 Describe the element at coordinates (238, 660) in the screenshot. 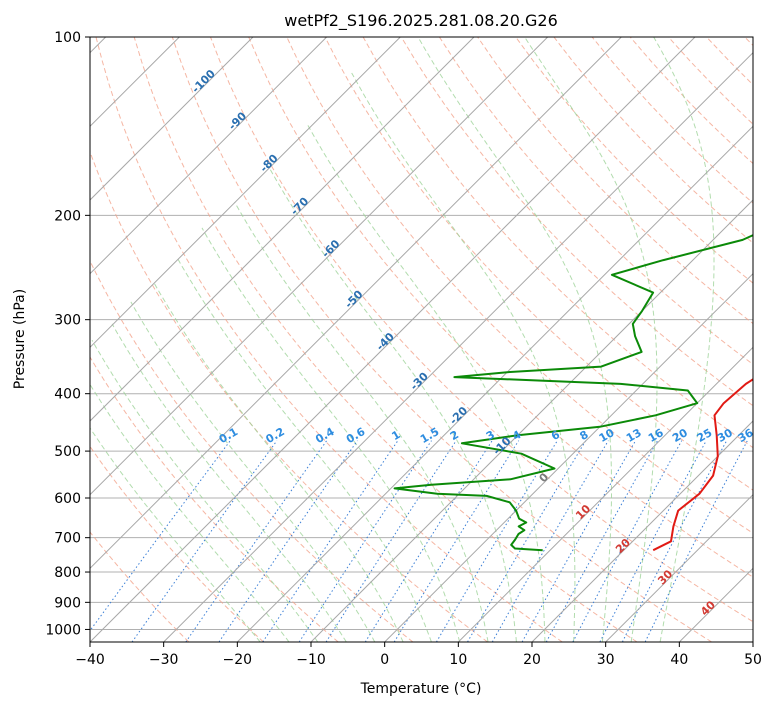

I see `x-tick-label: −20` at that location.